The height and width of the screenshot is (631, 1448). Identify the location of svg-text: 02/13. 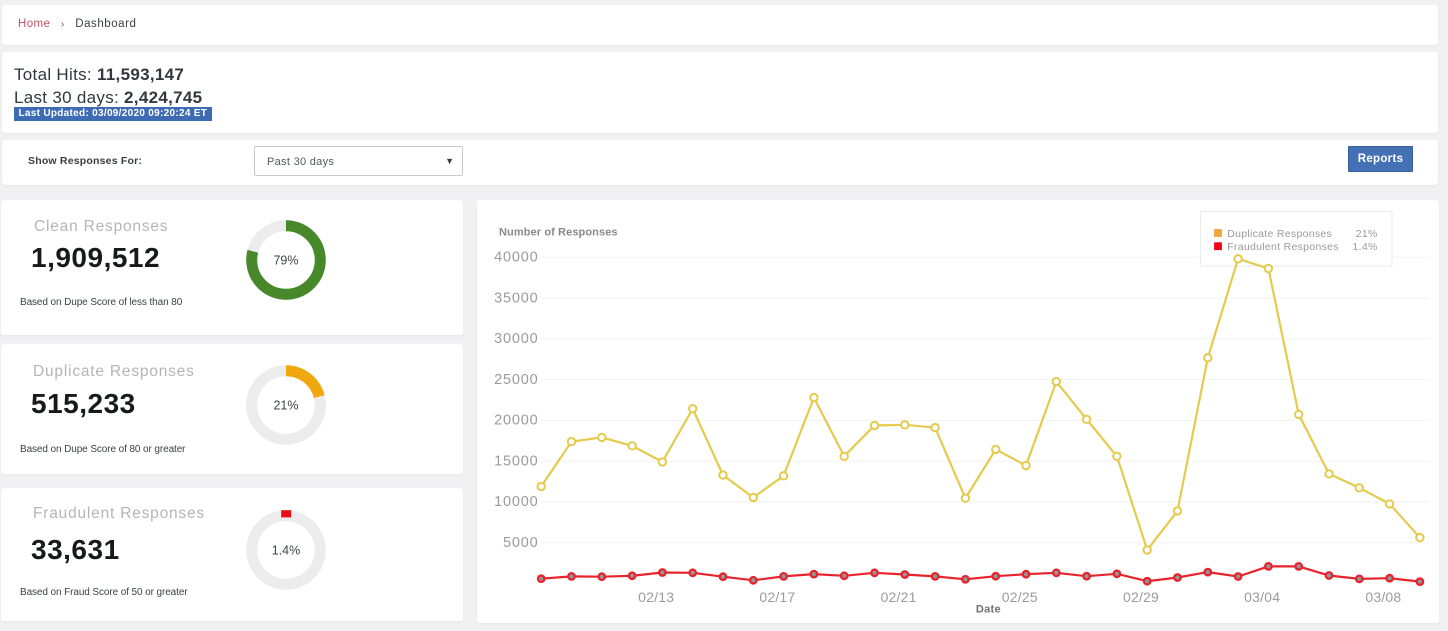
(656, 597).